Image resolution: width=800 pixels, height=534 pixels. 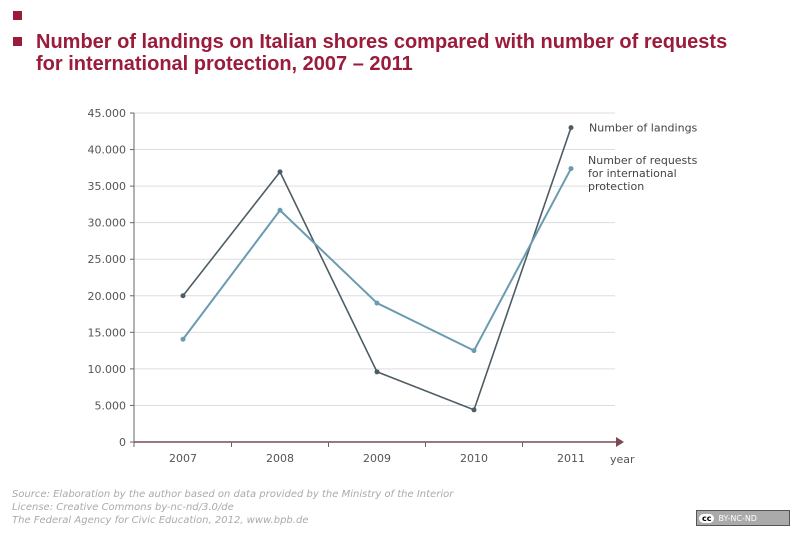 What do you see at coordinates (737, 518) in the screenshot?
I see `cc-badge-text: BY-NC-ND` at bounding box center [737, 518].